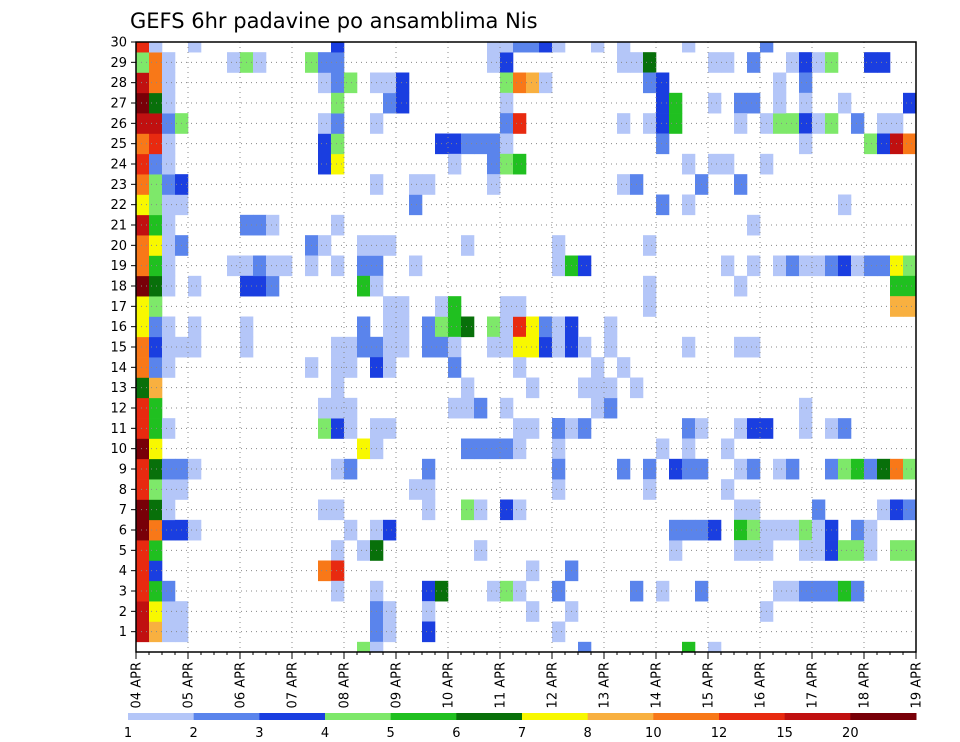 The width and height of the screenshot is (960, 742). Describe the element at coordinates (118, 307) in the screenshot. I see `y-tick-label: 17` at that location.